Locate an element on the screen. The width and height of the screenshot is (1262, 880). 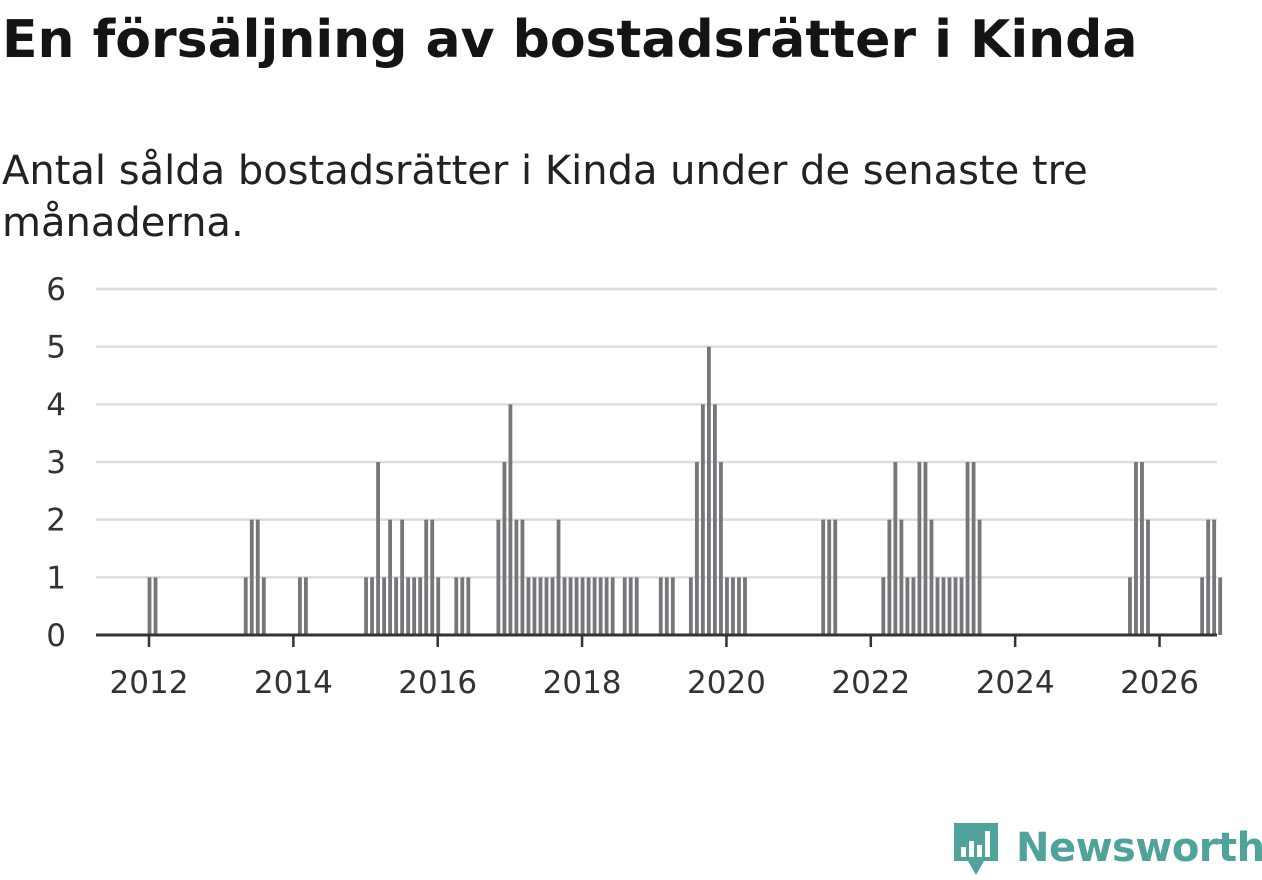
x-tick-label: 2022 is located at coordinates (870, 683).